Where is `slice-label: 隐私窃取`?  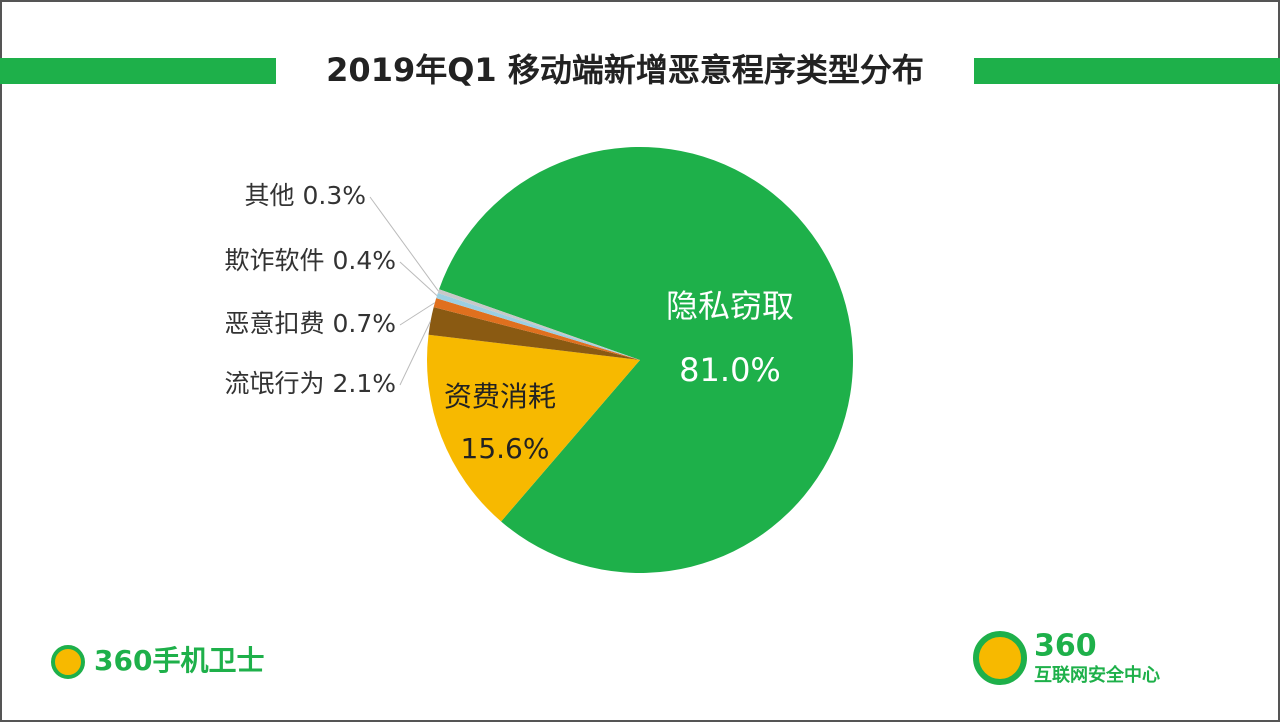 slice-label: 隐私窃取 is located at coordinates (730, 306).